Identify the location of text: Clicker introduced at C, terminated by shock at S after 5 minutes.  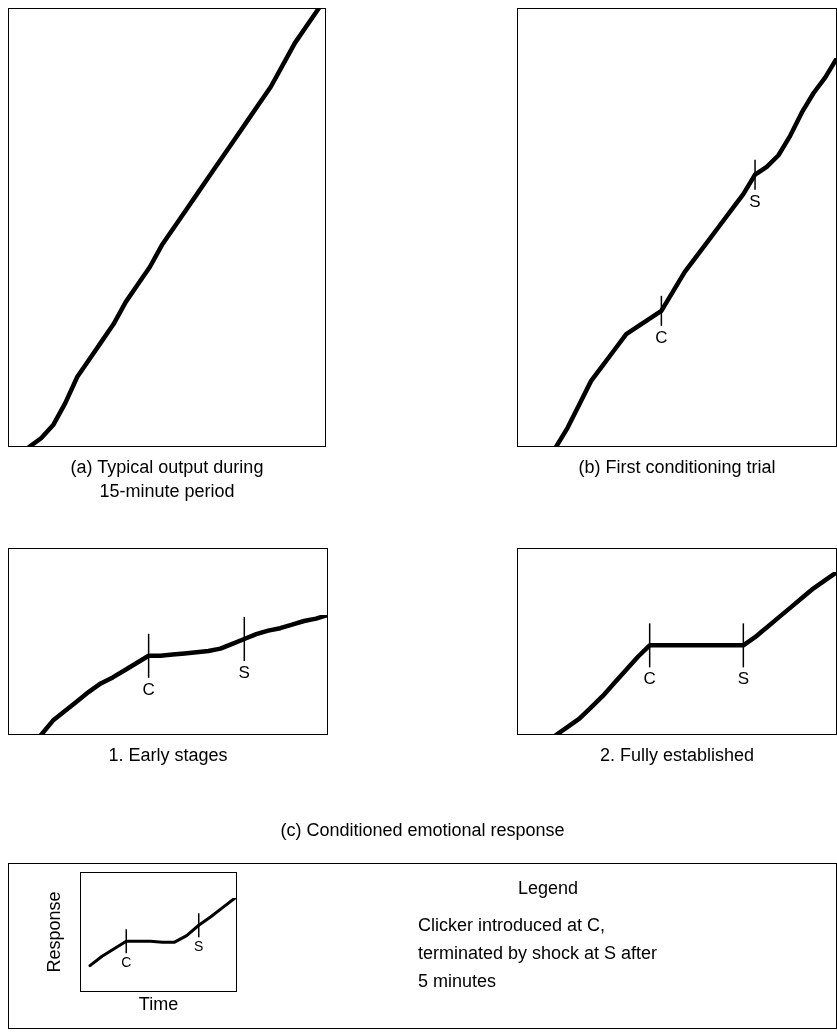
(538, 953).